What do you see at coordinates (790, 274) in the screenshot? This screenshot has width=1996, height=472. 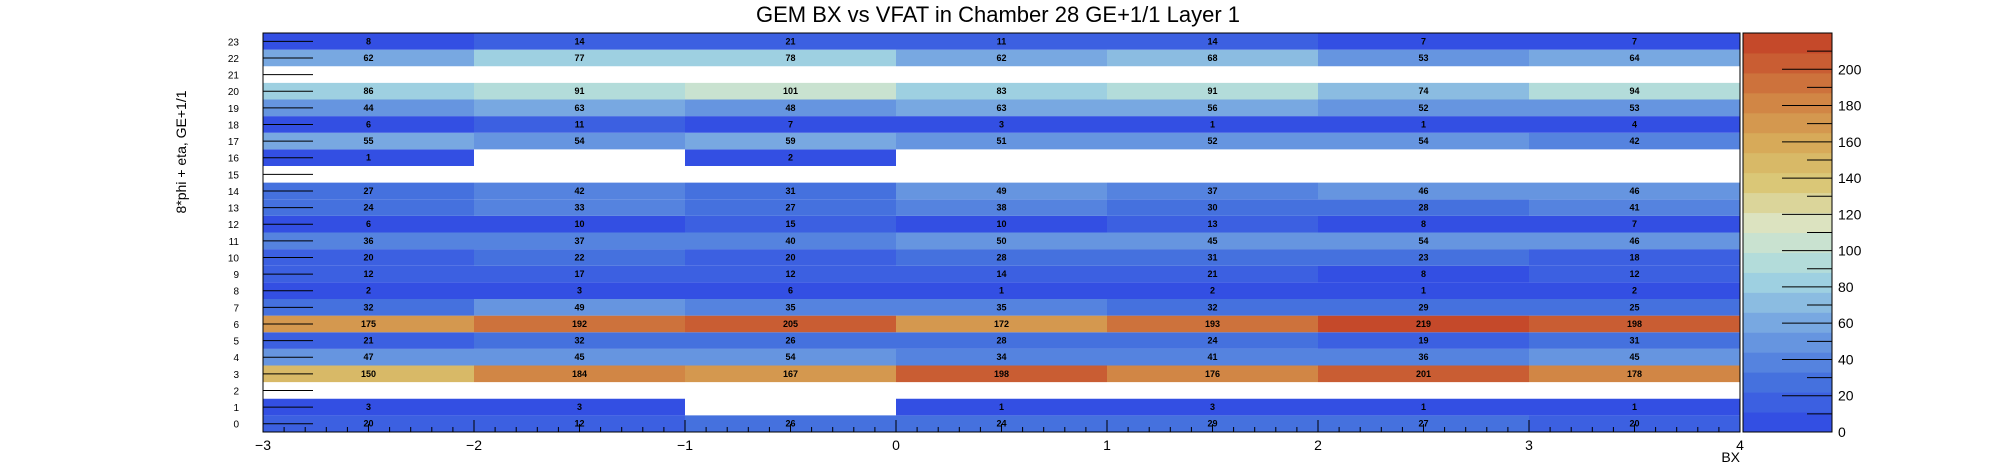 I see `cell-value-label: 12` at bounding box center [790, 274].